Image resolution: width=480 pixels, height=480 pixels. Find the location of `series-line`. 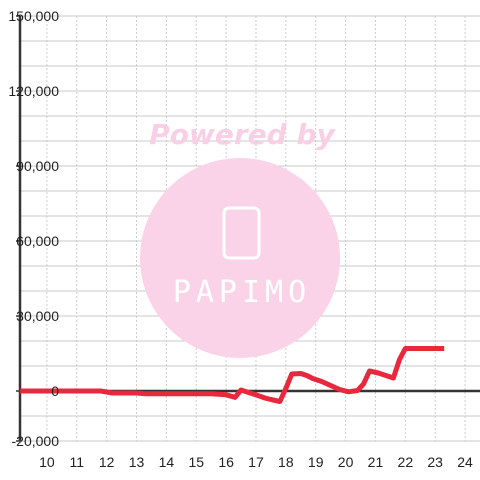

series-line is located at coordinates (232, 375).